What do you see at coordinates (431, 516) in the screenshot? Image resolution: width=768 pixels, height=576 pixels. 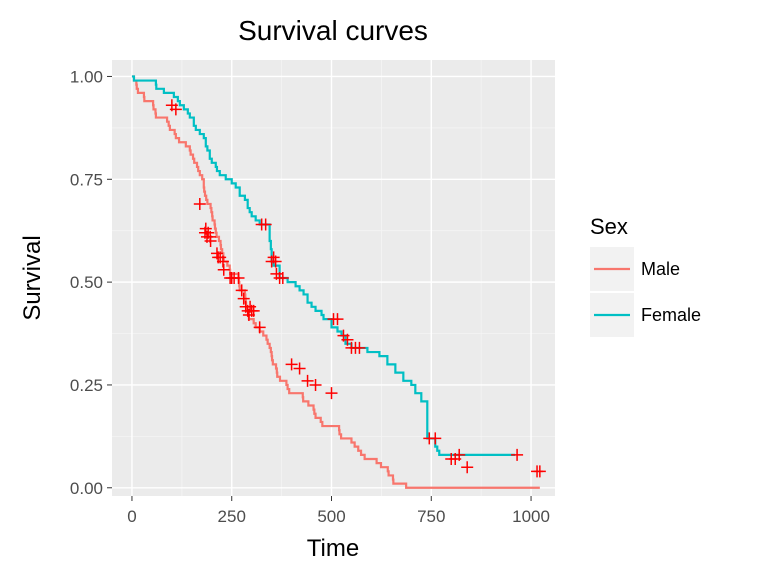 I see `x-tick-label: 750` at bounding box center [431, 516].